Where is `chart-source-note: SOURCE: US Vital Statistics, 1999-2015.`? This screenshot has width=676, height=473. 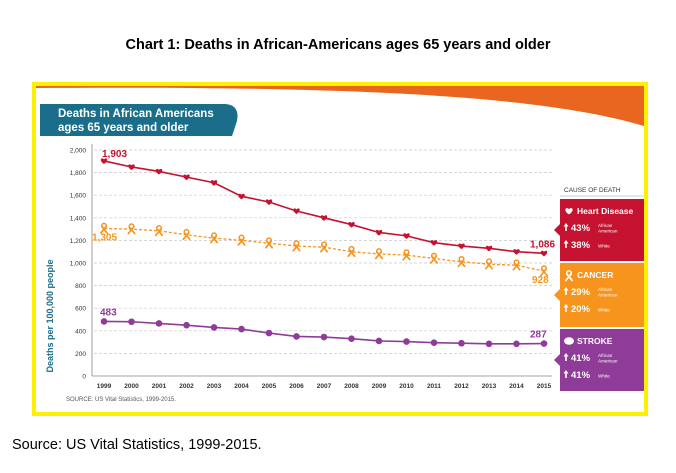
chart-source-note: SOURCE: US Vital Statistics, 1999-2015. is located at coordinates (121, 400).